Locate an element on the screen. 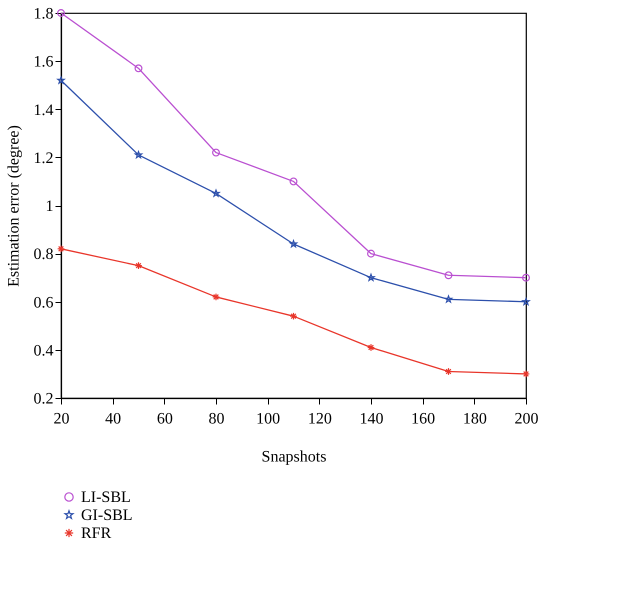  y-tick-label: 1.8 is located at coordinates (44, 14).